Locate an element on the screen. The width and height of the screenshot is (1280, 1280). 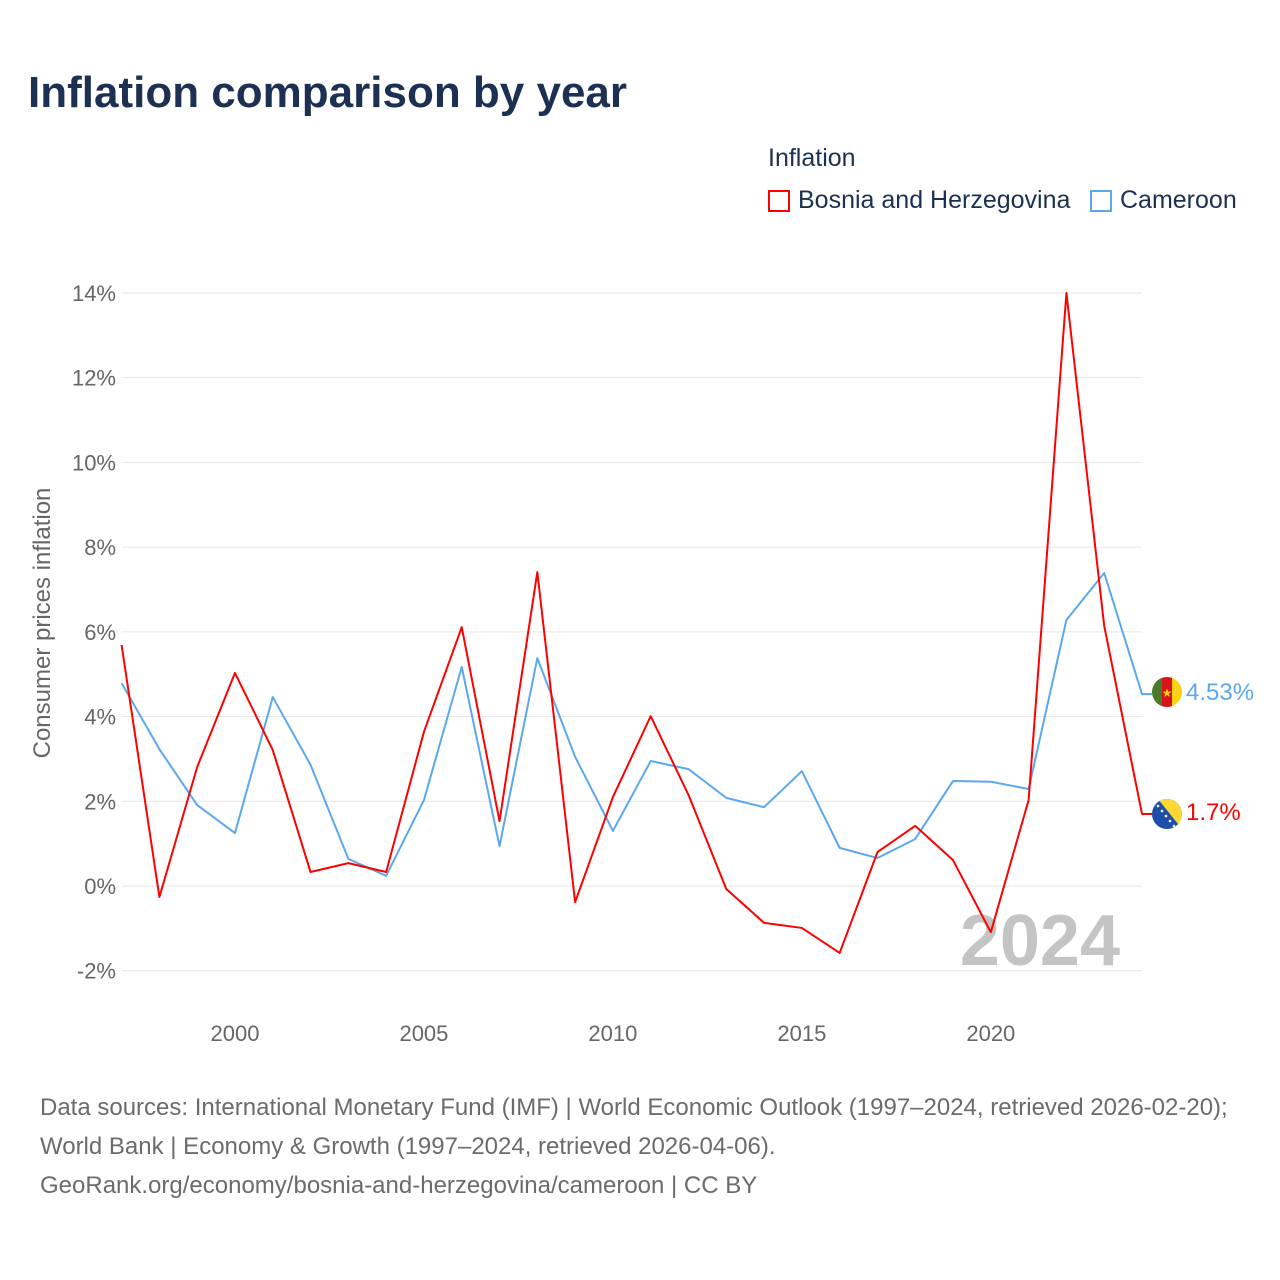
bosnia-flag-icon is located at coordinates (1167, 814).